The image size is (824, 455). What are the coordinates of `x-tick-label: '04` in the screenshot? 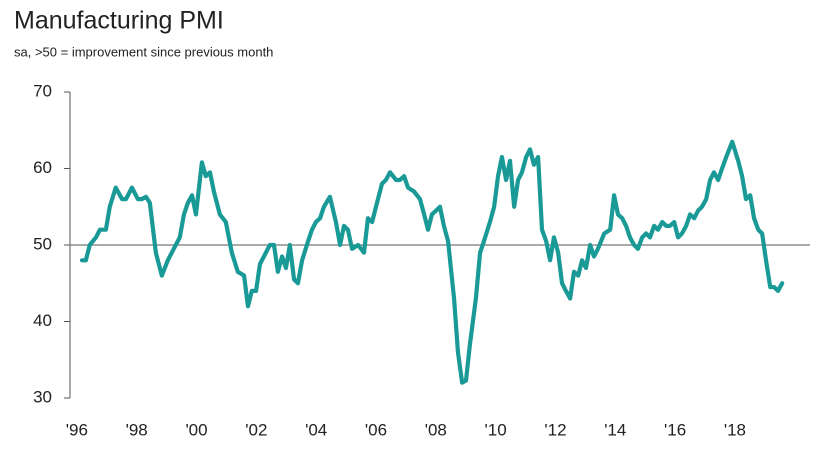 It's located at (316, 429).